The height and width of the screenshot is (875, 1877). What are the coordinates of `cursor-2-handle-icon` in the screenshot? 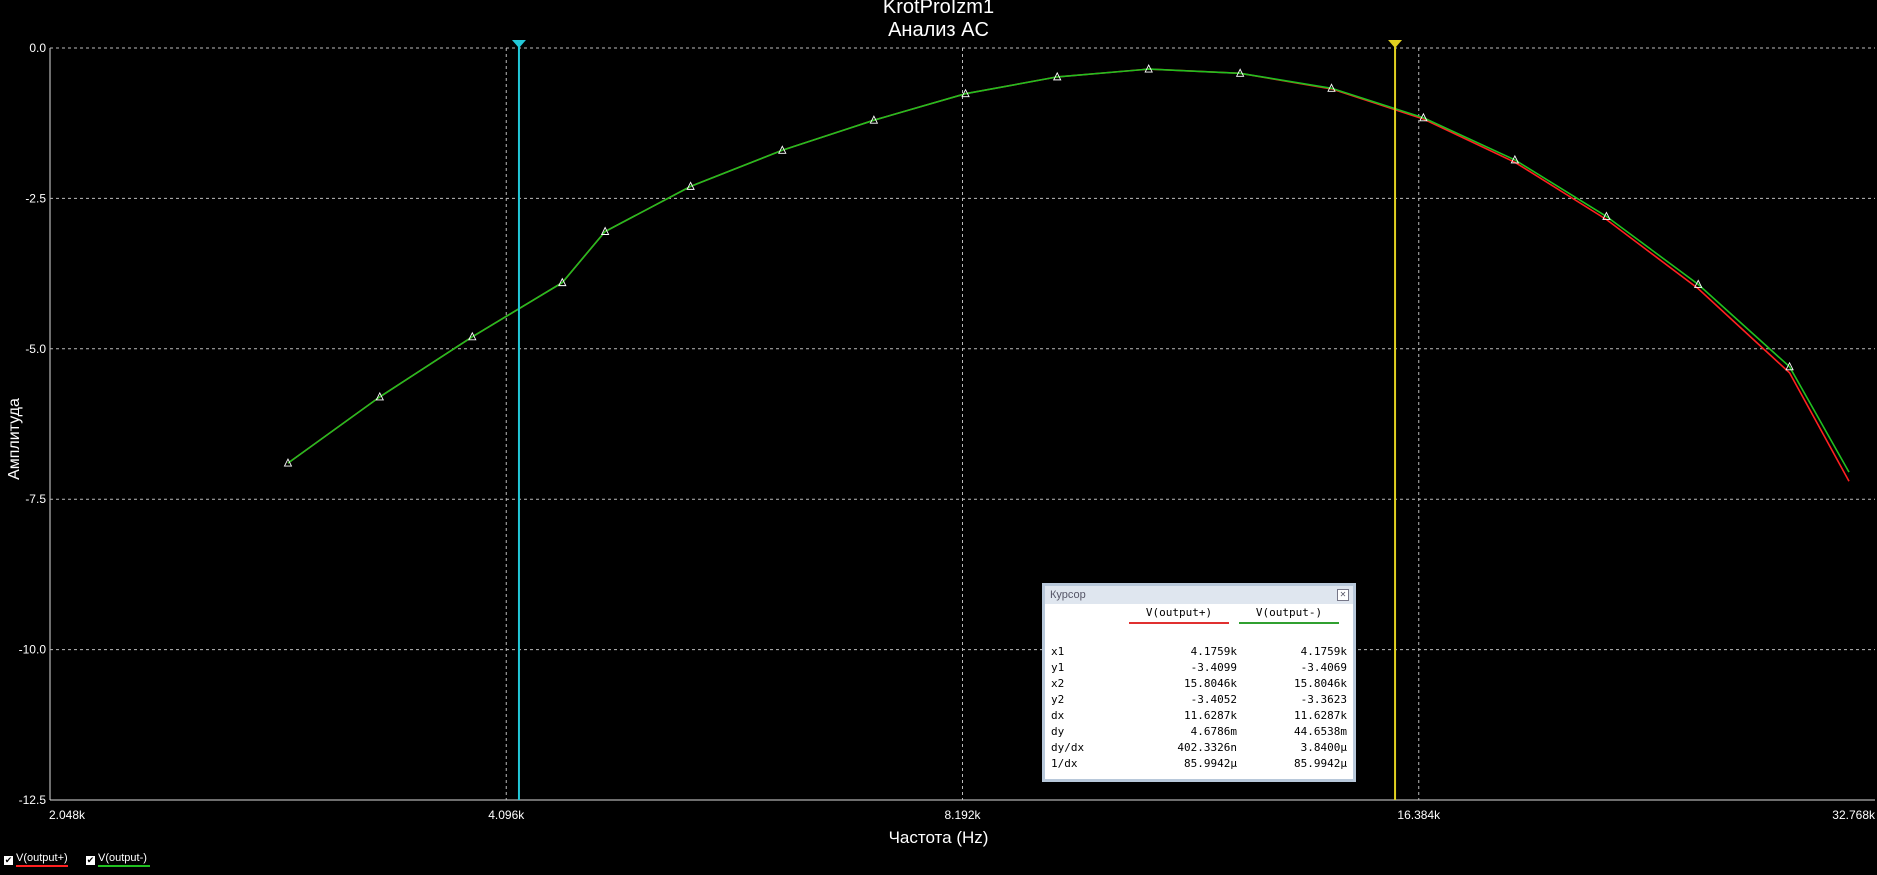 It's located at (1395, 44).